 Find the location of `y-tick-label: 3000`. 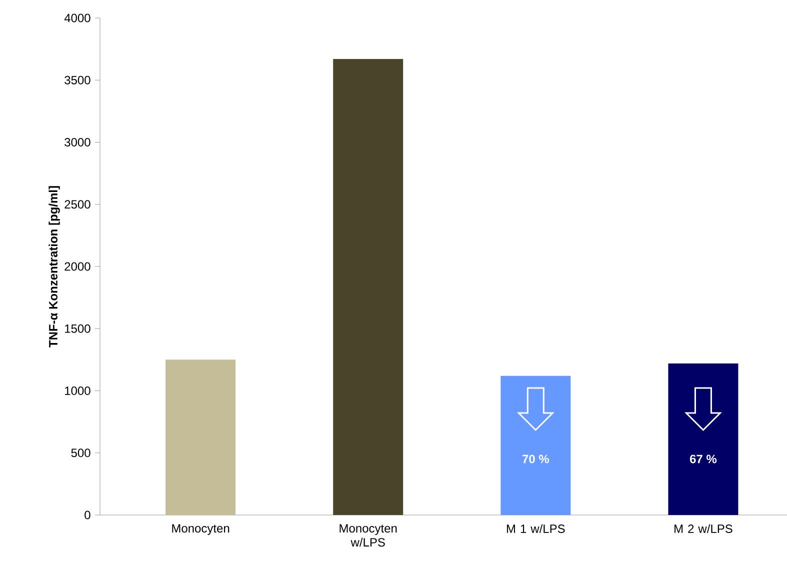

y-tick-label: 3000 is located at coordinates (77, 142).